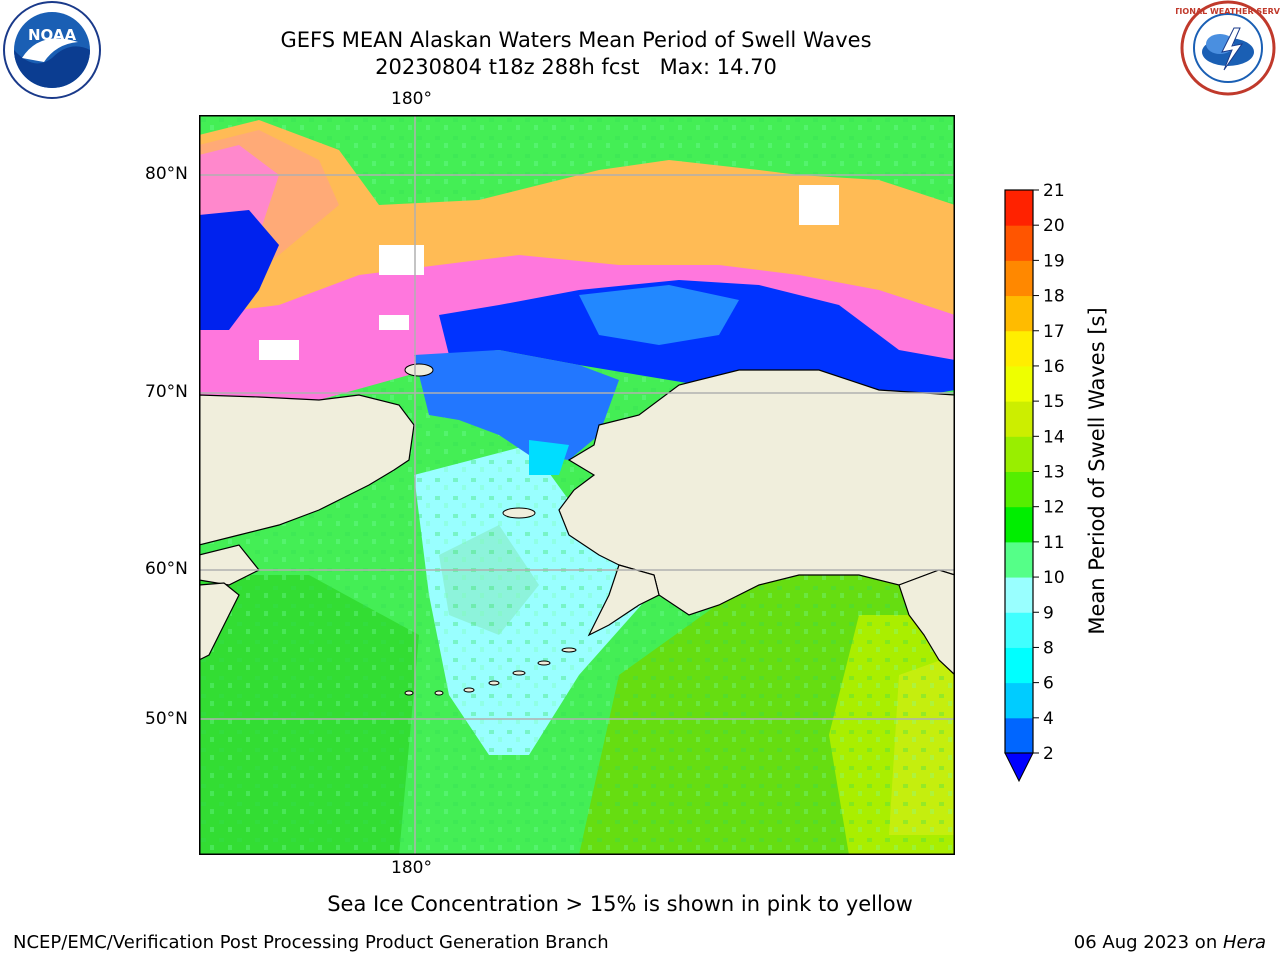  Describe the element at coordinates (519, 513) in the screenshot. I see `st-lawrence-island` at that location.